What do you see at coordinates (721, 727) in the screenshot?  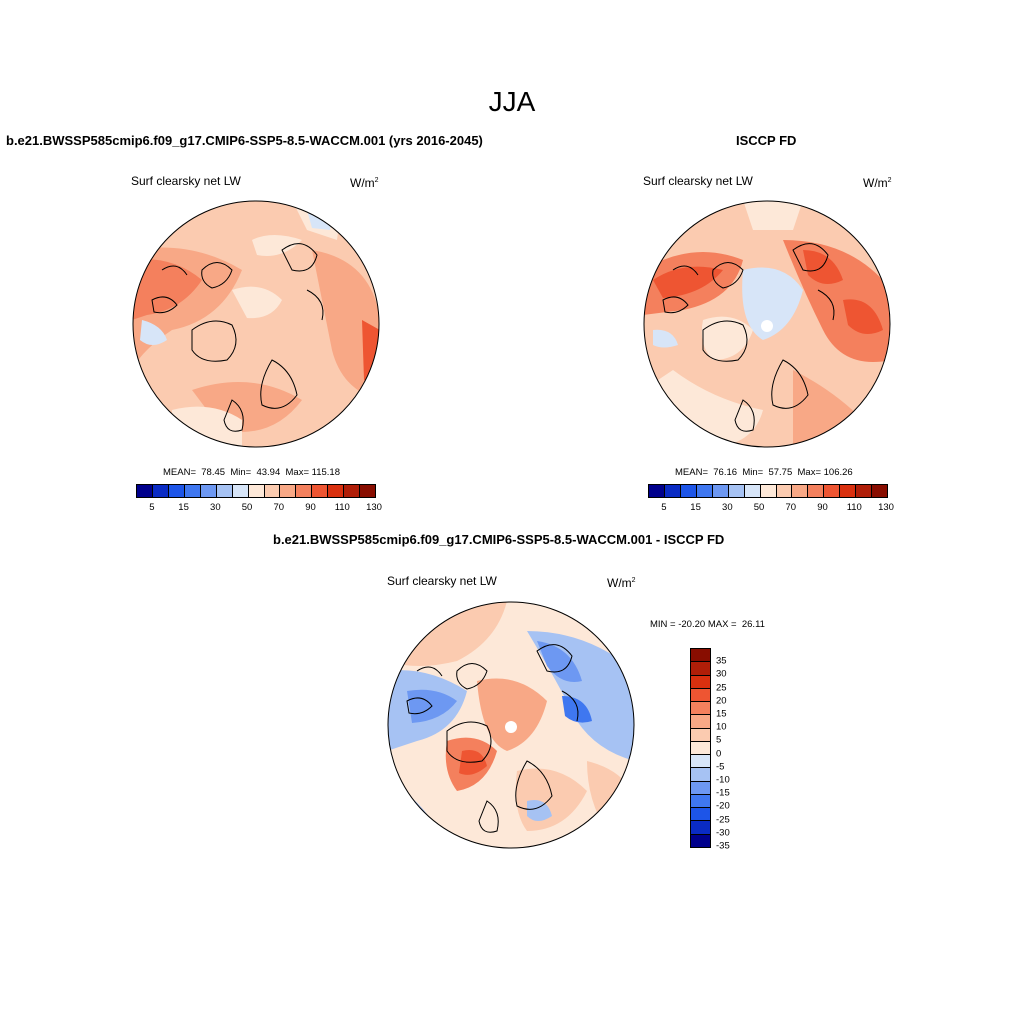 I see `colorbar-tick-label: 10` at bounding box center [721, 727].